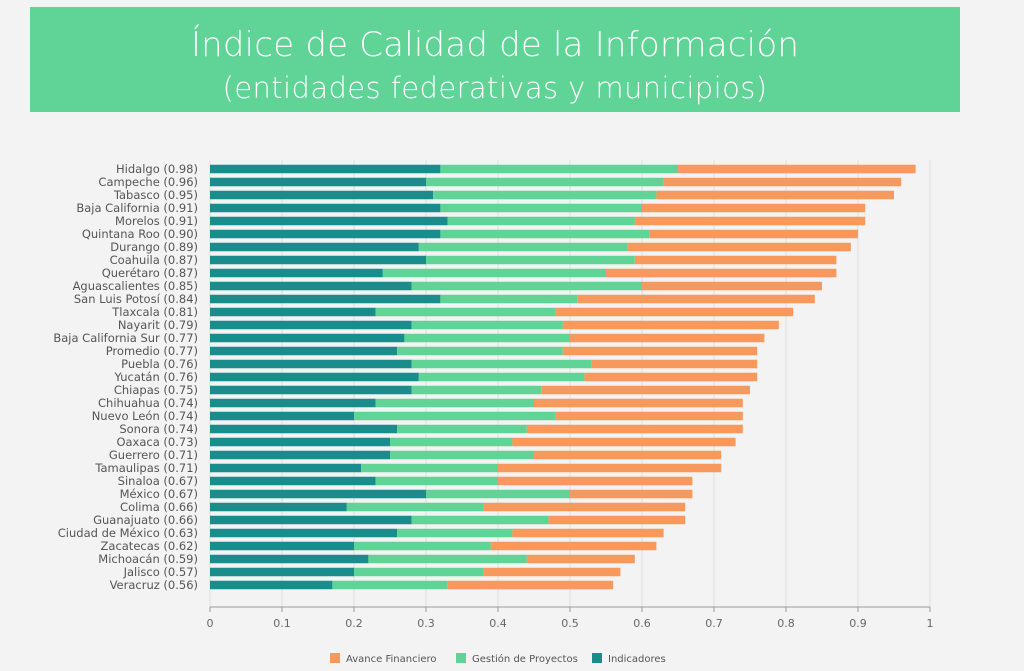 This screenshot has width=1024, height=671. What do you see at coordinates (498, 623) in the screenshot?
I see `x-tick-label: 0.4` at bounding box center [498, 623].